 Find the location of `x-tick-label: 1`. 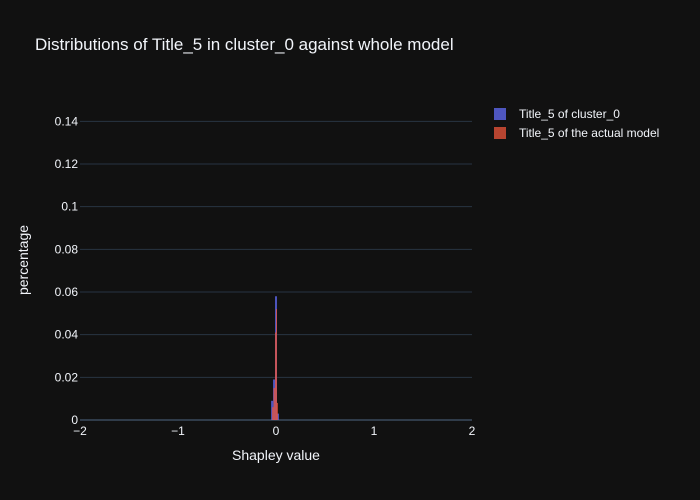

x-tick-label: 1 is located at coordinates (374, 431).